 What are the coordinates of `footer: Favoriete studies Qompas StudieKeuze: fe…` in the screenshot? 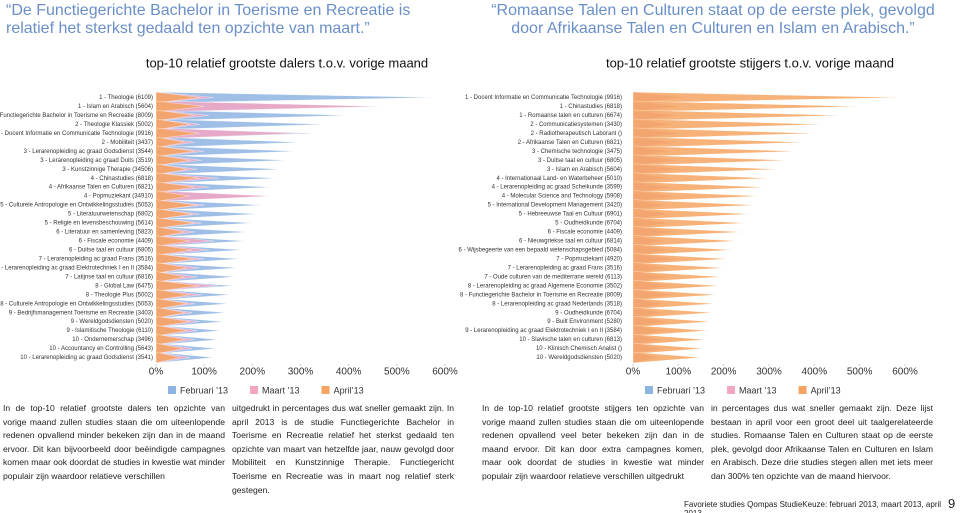 It's located at (813, 506).